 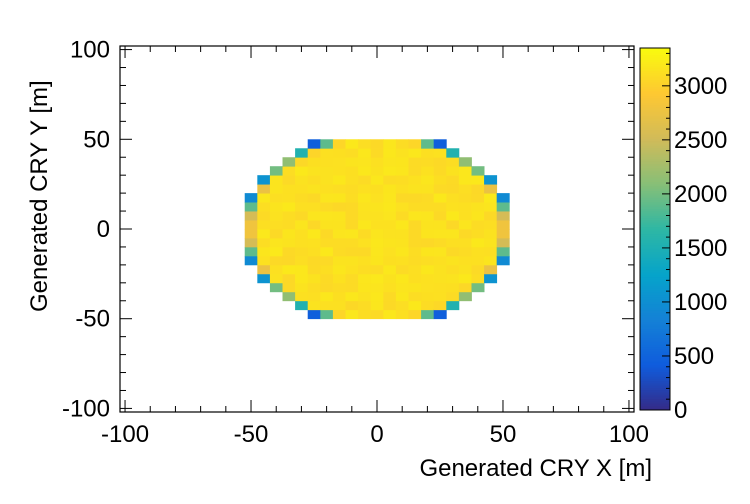 I want to click on y-tick-label: 0, so click(x=103, y=229).